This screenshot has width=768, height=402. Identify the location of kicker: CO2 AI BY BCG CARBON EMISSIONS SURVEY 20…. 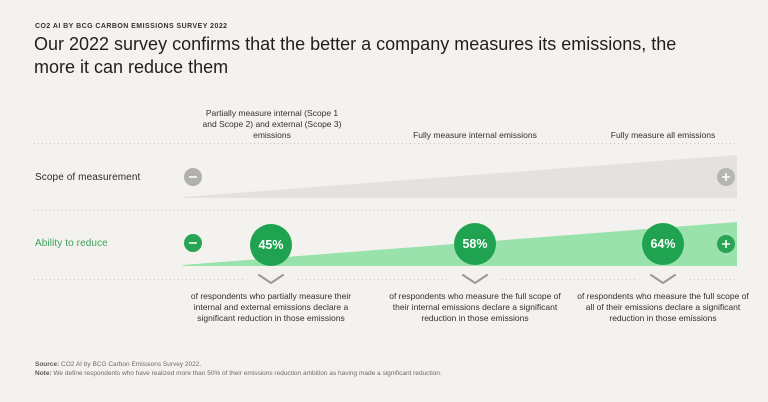
(131, 26).